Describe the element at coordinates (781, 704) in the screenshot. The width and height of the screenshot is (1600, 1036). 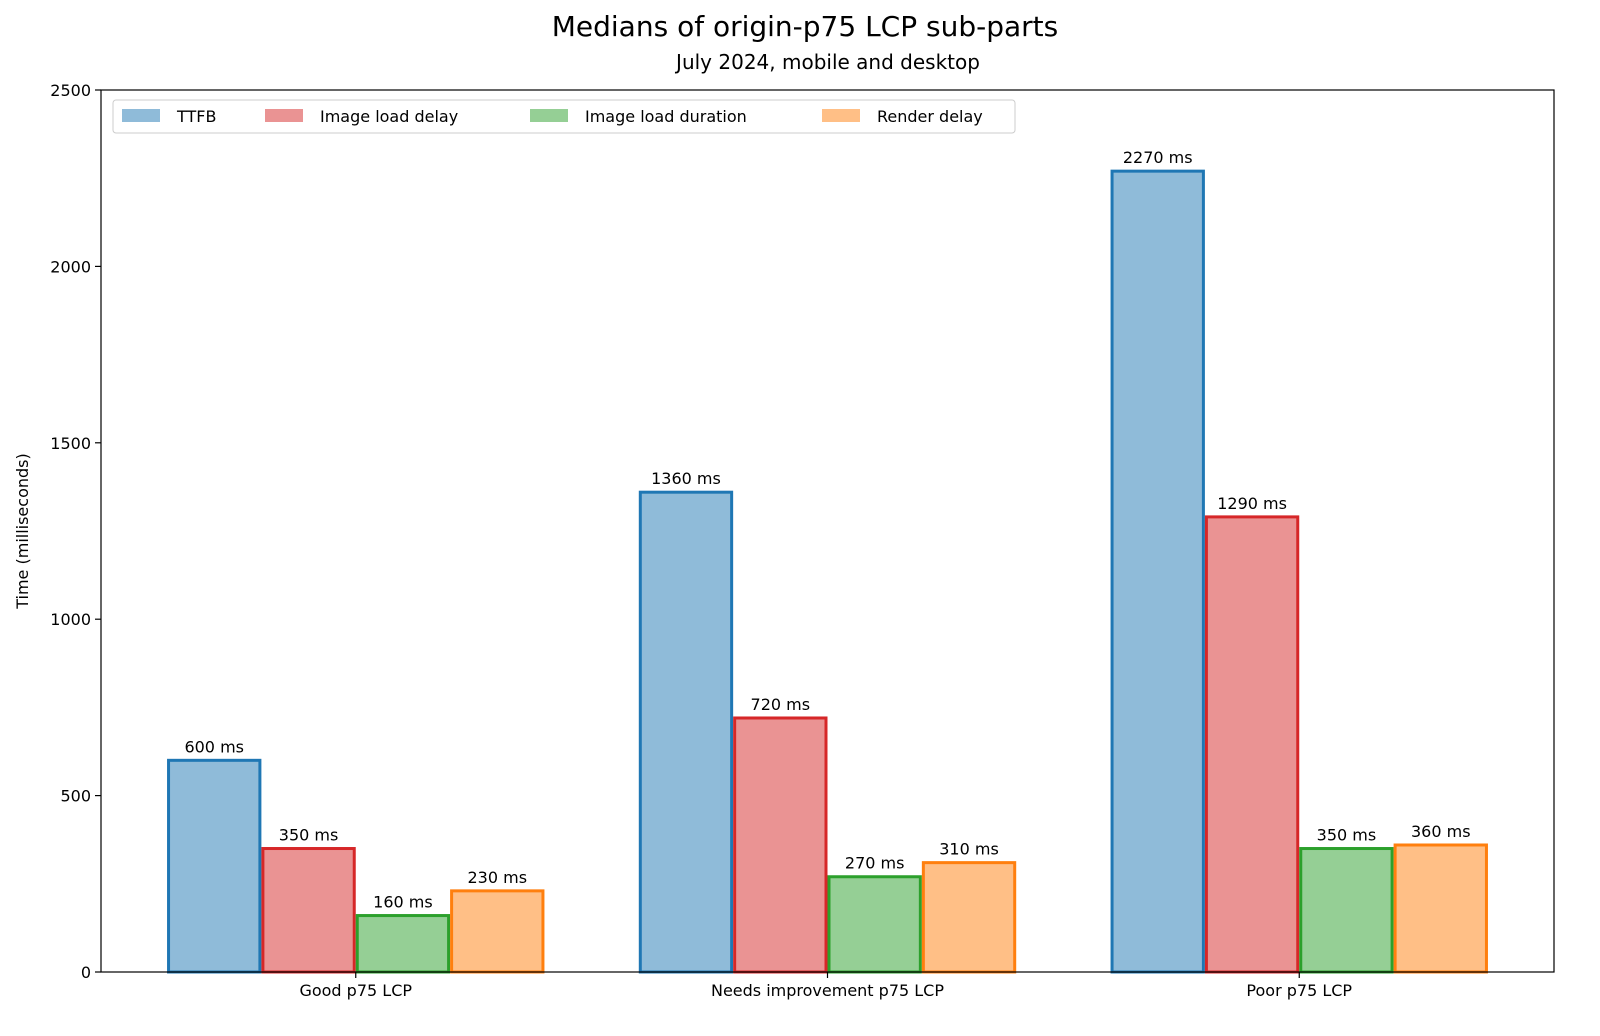
I see `data-label: 720 ms` at that location.